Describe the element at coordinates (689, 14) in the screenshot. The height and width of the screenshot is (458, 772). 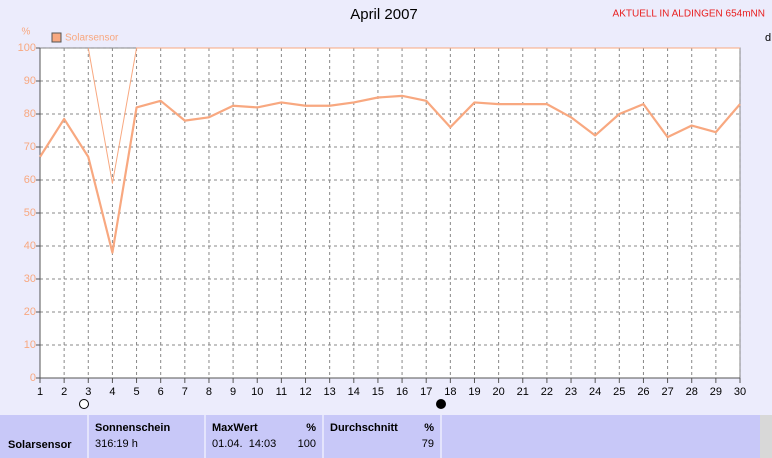
I see `header-note: AKTUELL IN ALDINGEN 654mNN` at that location.